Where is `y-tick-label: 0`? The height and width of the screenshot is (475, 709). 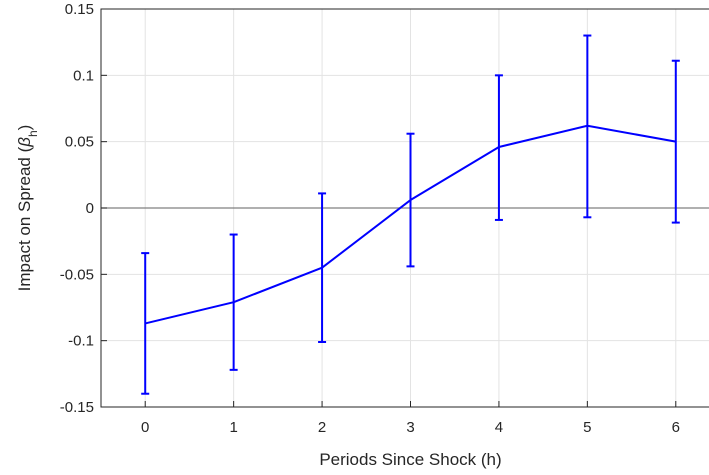 y-tick-label: 0 is located at coordinates (90, 208).